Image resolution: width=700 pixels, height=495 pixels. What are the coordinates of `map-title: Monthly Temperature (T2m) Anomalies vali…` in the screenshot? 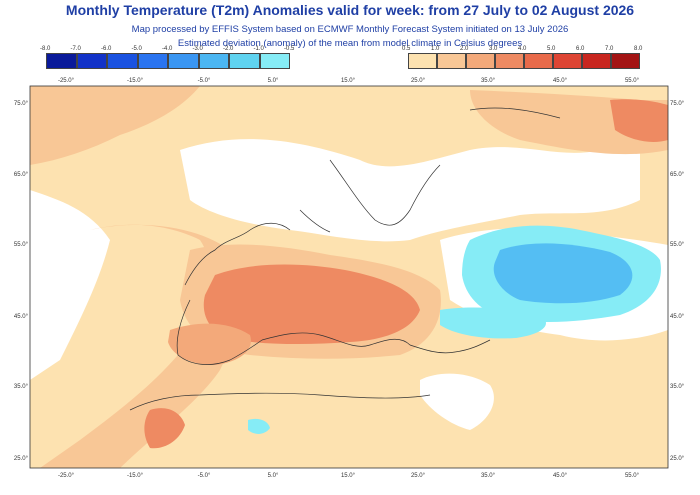 It's located at (350, 10).